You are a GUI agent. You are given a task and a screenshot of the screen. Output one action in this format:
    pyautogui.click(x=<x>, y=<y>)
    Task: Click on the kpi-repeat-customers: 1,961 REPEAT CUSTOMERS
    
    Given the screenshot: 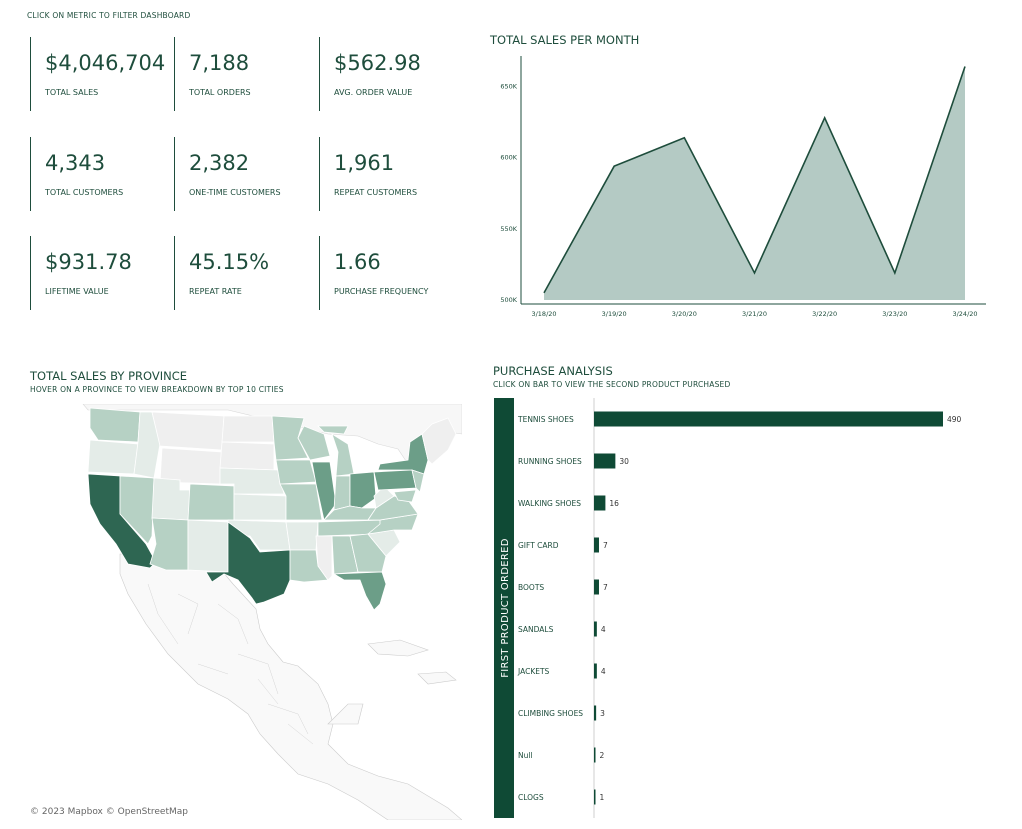 What is the action you would take?
    pyautogui.click(x=389, y=174)
    